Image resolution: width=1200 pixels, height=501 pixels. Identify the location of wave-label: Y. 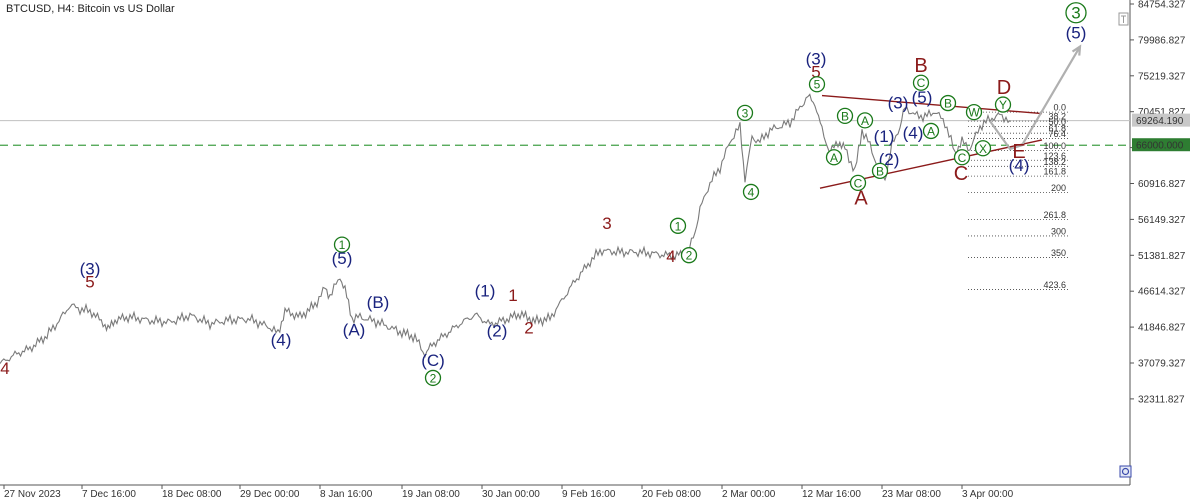
(1003, 105).